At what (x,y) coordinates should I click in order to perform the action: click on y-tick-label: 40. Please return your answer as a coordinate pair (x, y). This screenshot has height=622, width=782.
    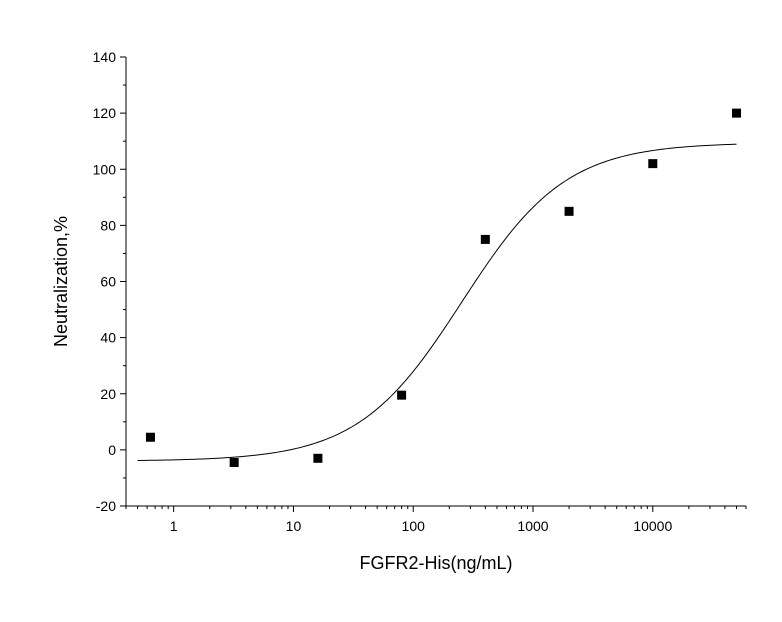
    Looking at the image, I should click on (108, 338).